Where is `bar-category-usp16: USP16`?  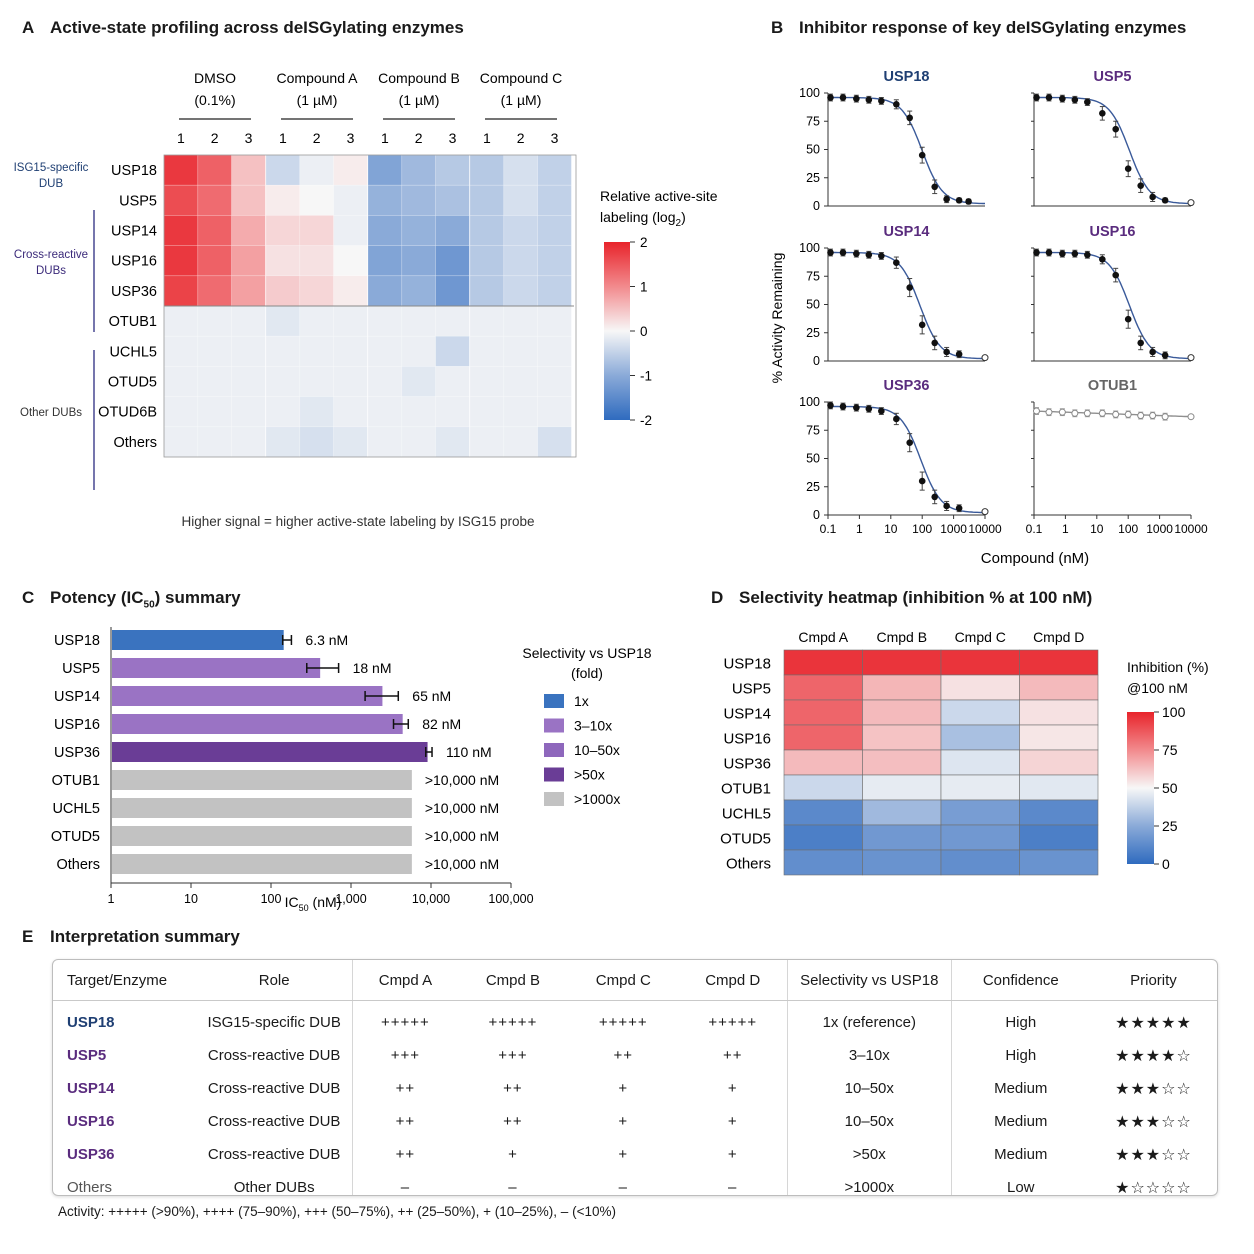
bar-category-usp16: USP16 is located at coordinates (77, 725).